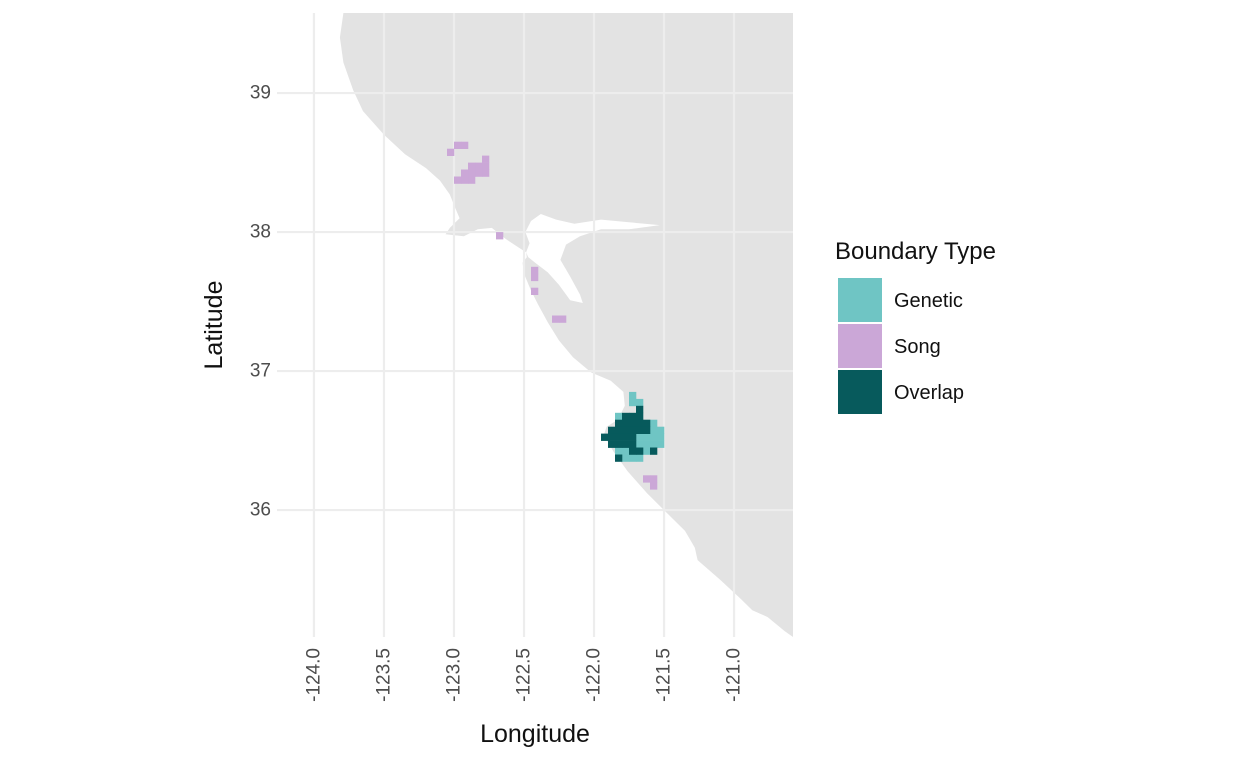 The height and width of the screenshot is (768, 1248). What do you see at coordinates (917, 347) in the screenshot?
I see `legend-label-song: Song` at bounding box center [917, 347].